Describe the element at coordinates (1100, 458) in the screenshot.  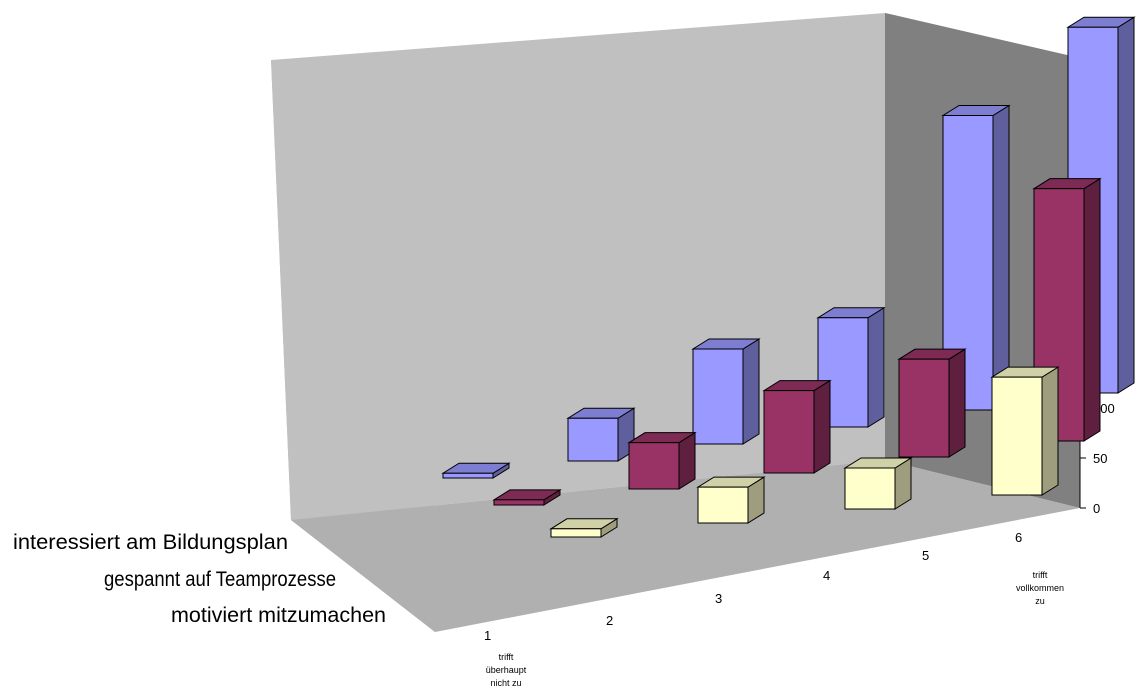
I see `y-tick-label: 50` at that location.